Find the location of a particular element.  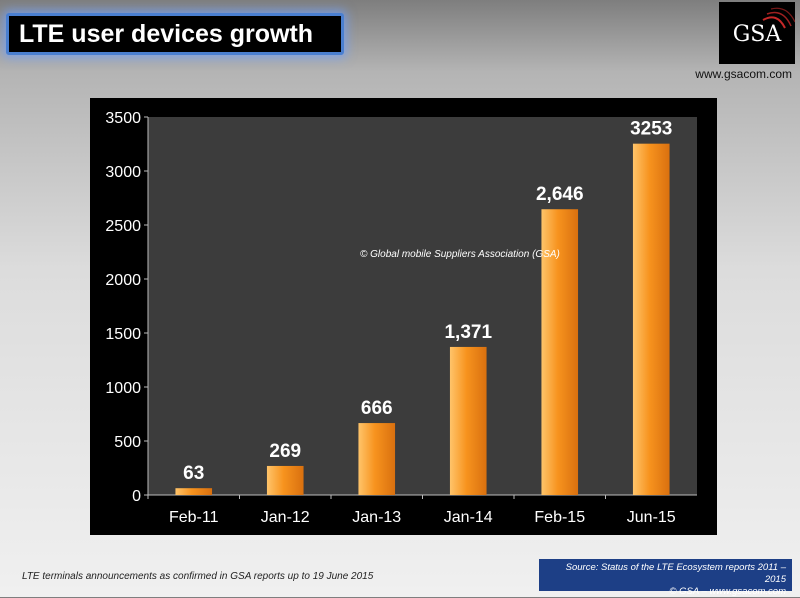

data-label: 63 is located at coordinates (193, 473).